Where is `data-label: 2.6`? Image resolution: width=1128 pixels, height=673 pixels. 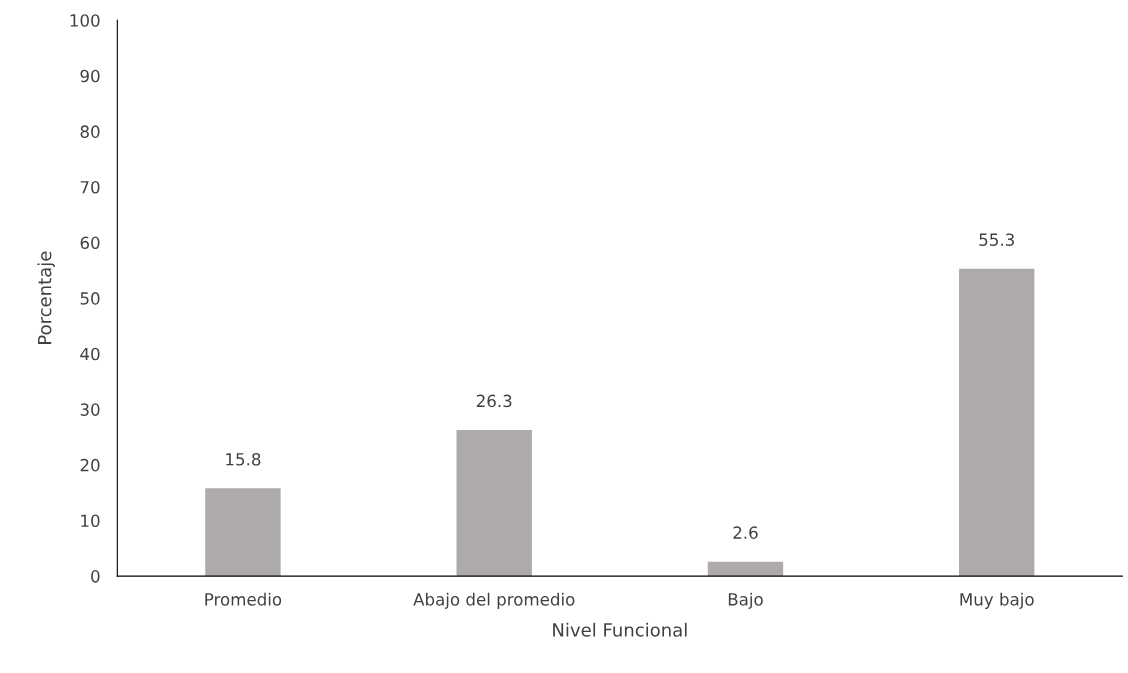
data-label: 2.6 is located at coordinates (745, 532).